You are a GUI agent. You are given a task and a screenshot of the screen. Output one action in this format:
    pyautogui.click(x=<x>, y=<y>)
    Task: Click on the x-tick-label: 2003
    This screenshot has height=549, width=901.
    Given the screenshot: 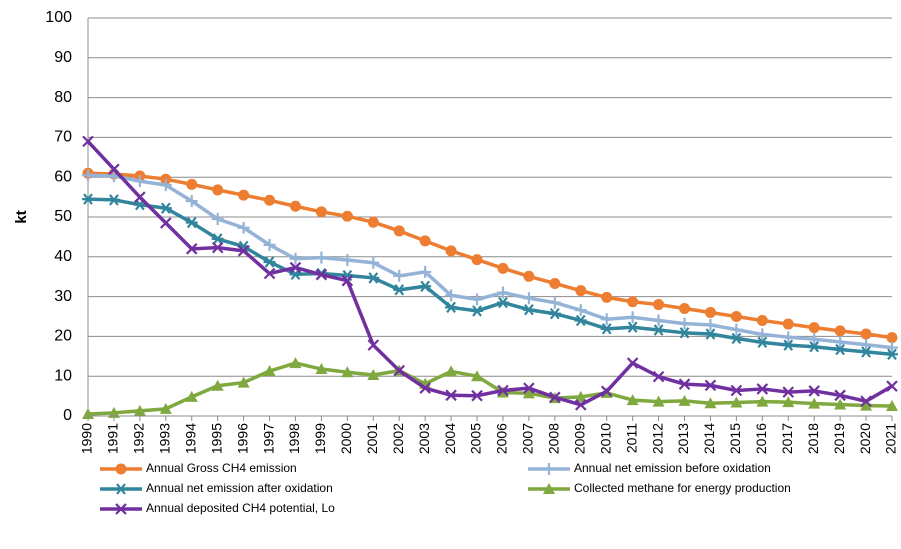 What is the action you would take?
    pyautogui.click(x=424, y=438)
    